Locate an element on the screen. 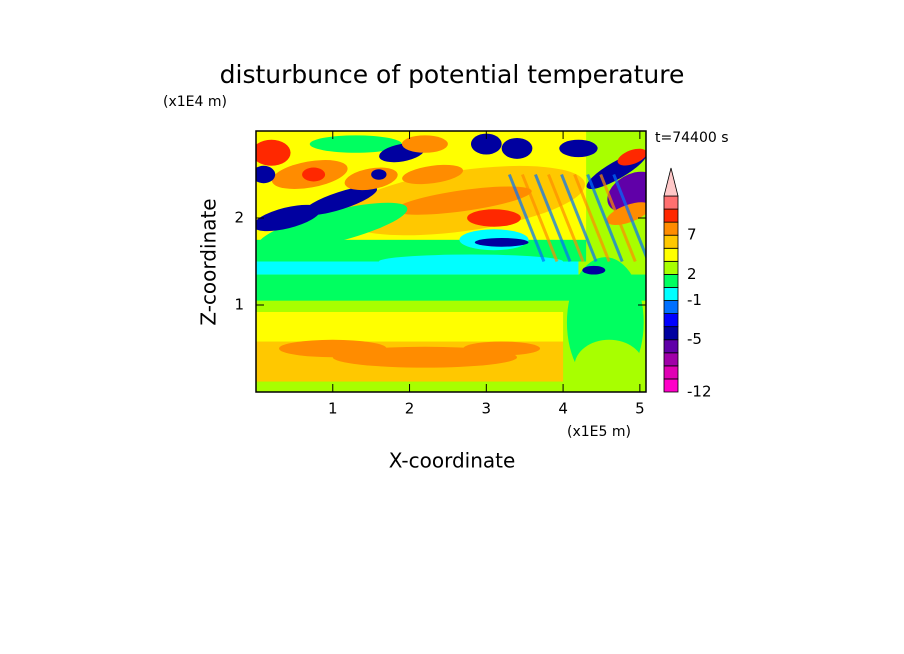  y-axis-title: Z-coordinate is located at coordinates (209, 261).